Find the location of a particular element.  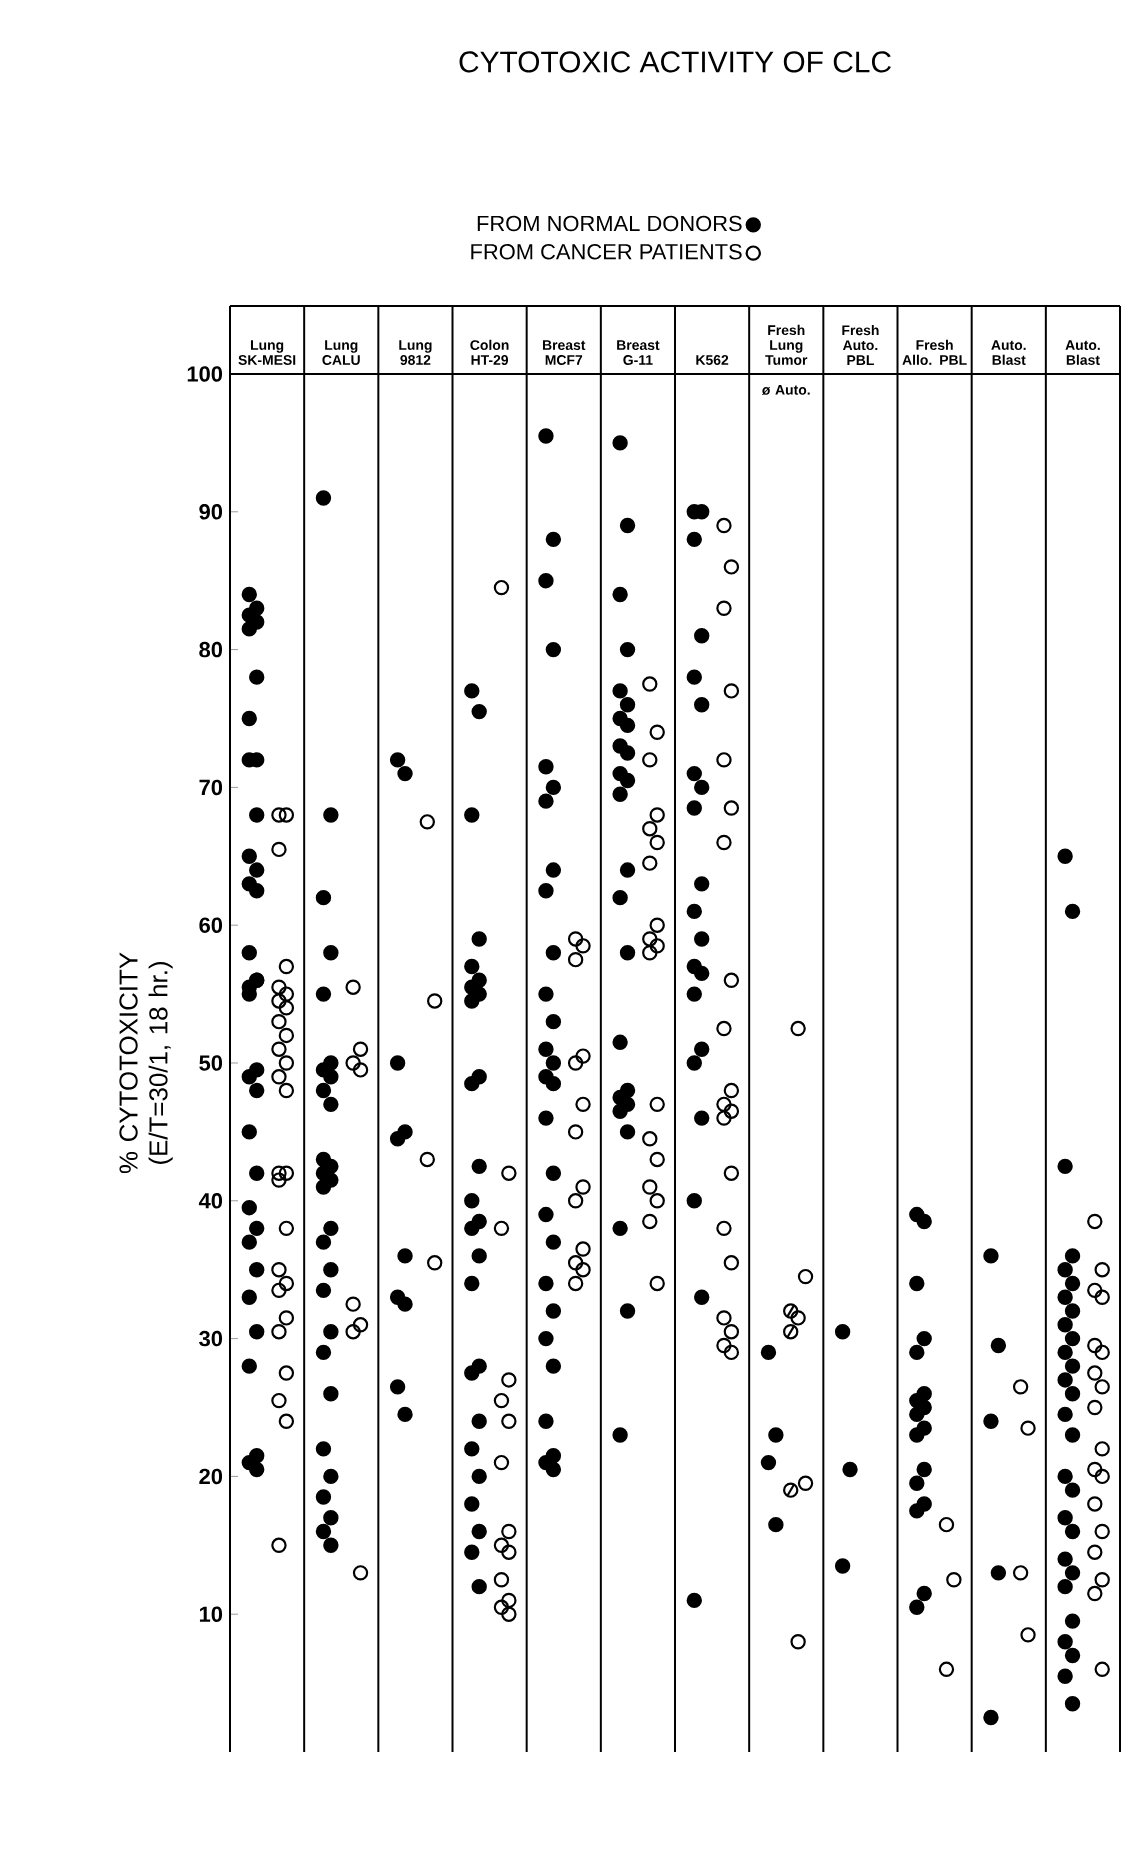

y-tick-label: 20 is located at coordinates (211, 1476).